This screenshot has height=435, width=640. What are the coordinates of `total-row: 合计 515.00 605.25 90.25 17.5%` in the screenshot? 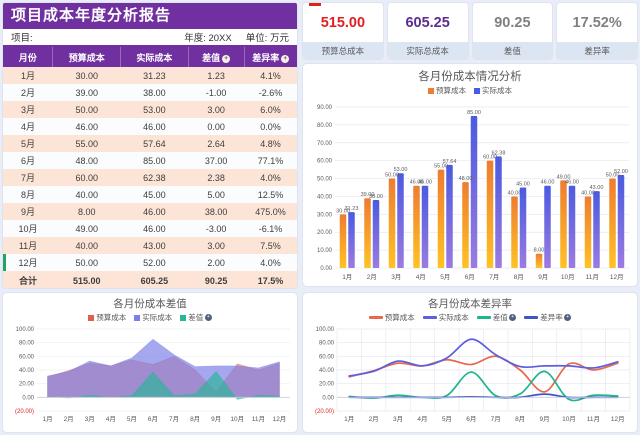 It's located at (150, 279).